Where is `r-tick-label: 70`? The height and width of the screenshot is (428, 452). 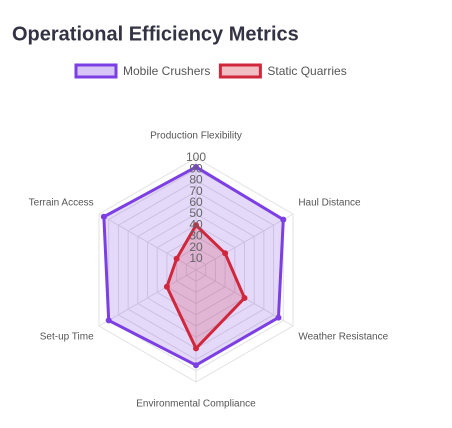 r-tick-label: 70 is located at coordinates (196, 191).